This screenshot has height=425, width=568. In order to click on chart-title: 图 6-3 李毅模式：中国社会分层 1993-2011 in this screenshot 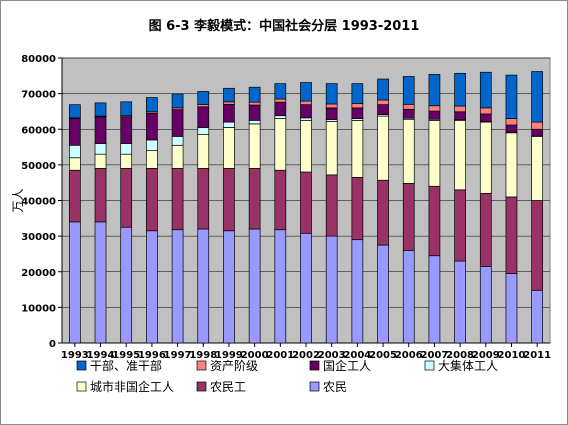, I will do `click(284, 26)`.